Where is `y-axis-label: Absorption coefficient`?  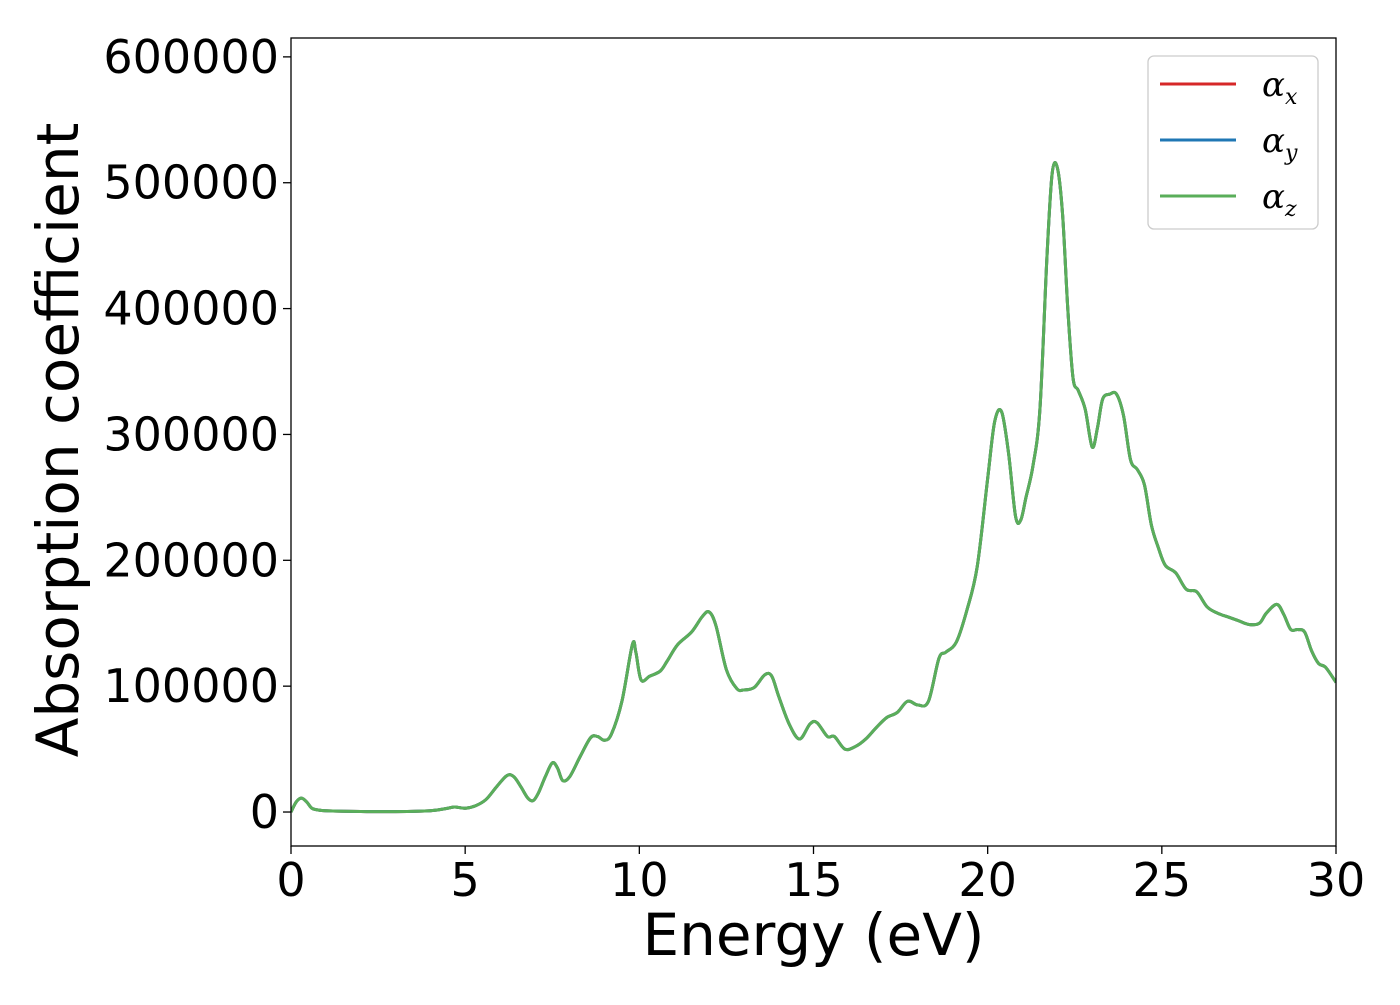 y-axis-label: Absorption coefficient is located at coordinates (58, 440).